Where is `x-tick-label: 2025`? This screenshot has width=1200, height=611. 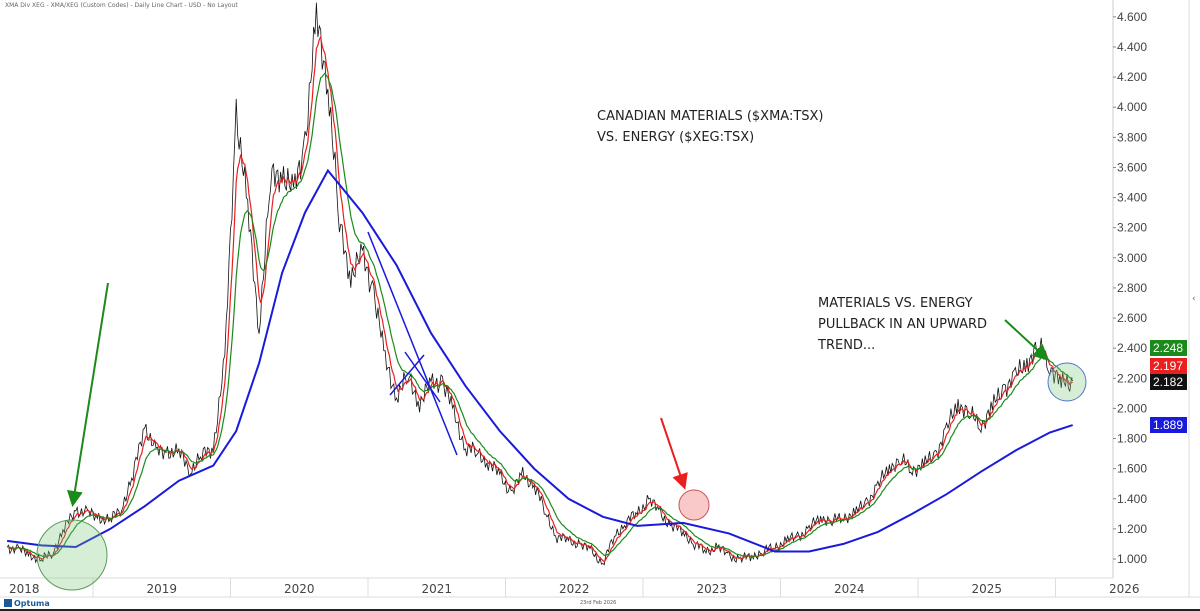
x-tick-label: 2025 is located at coordinates (986, 589).